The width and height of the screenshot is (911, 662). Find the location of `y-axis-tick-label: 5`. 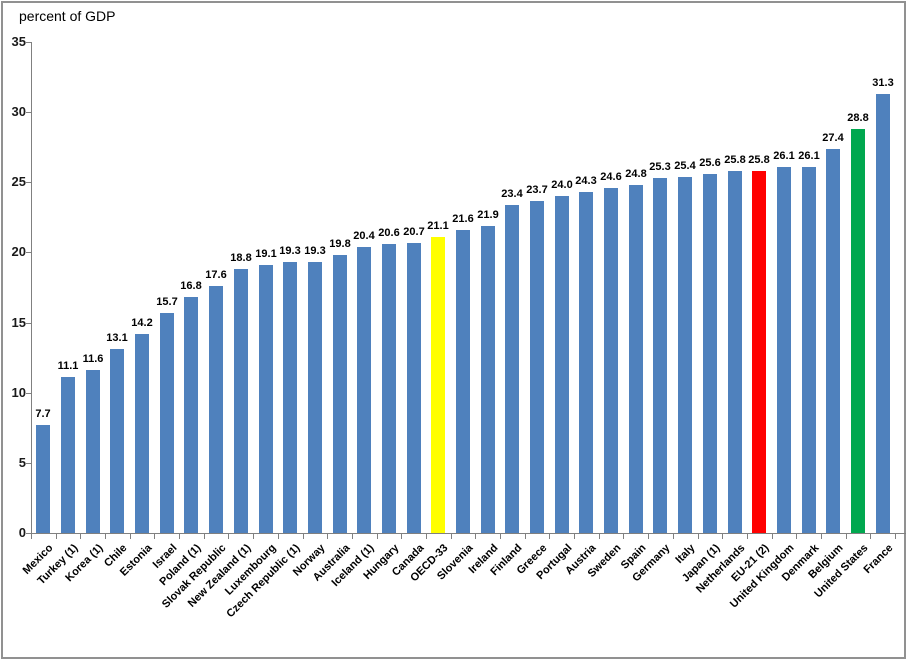

y-axis-tick-label: 5 is located at coordinates (22, 462).